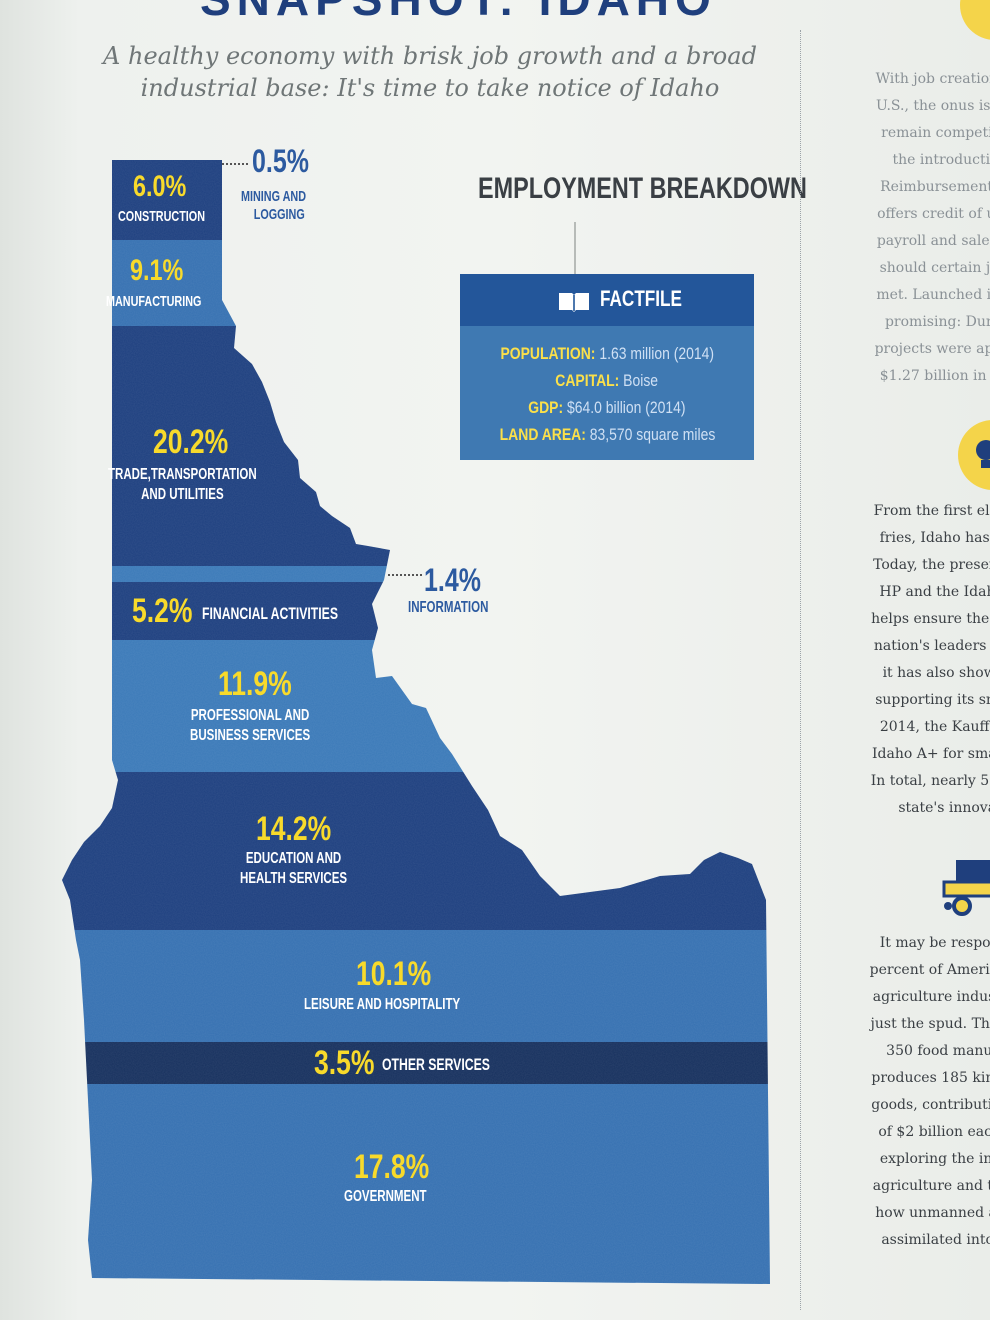 Image resolution: width=990 pixels, height=1320 pixels. I want to click on label-construction: CONSTRUCTION, so click(161, 216).